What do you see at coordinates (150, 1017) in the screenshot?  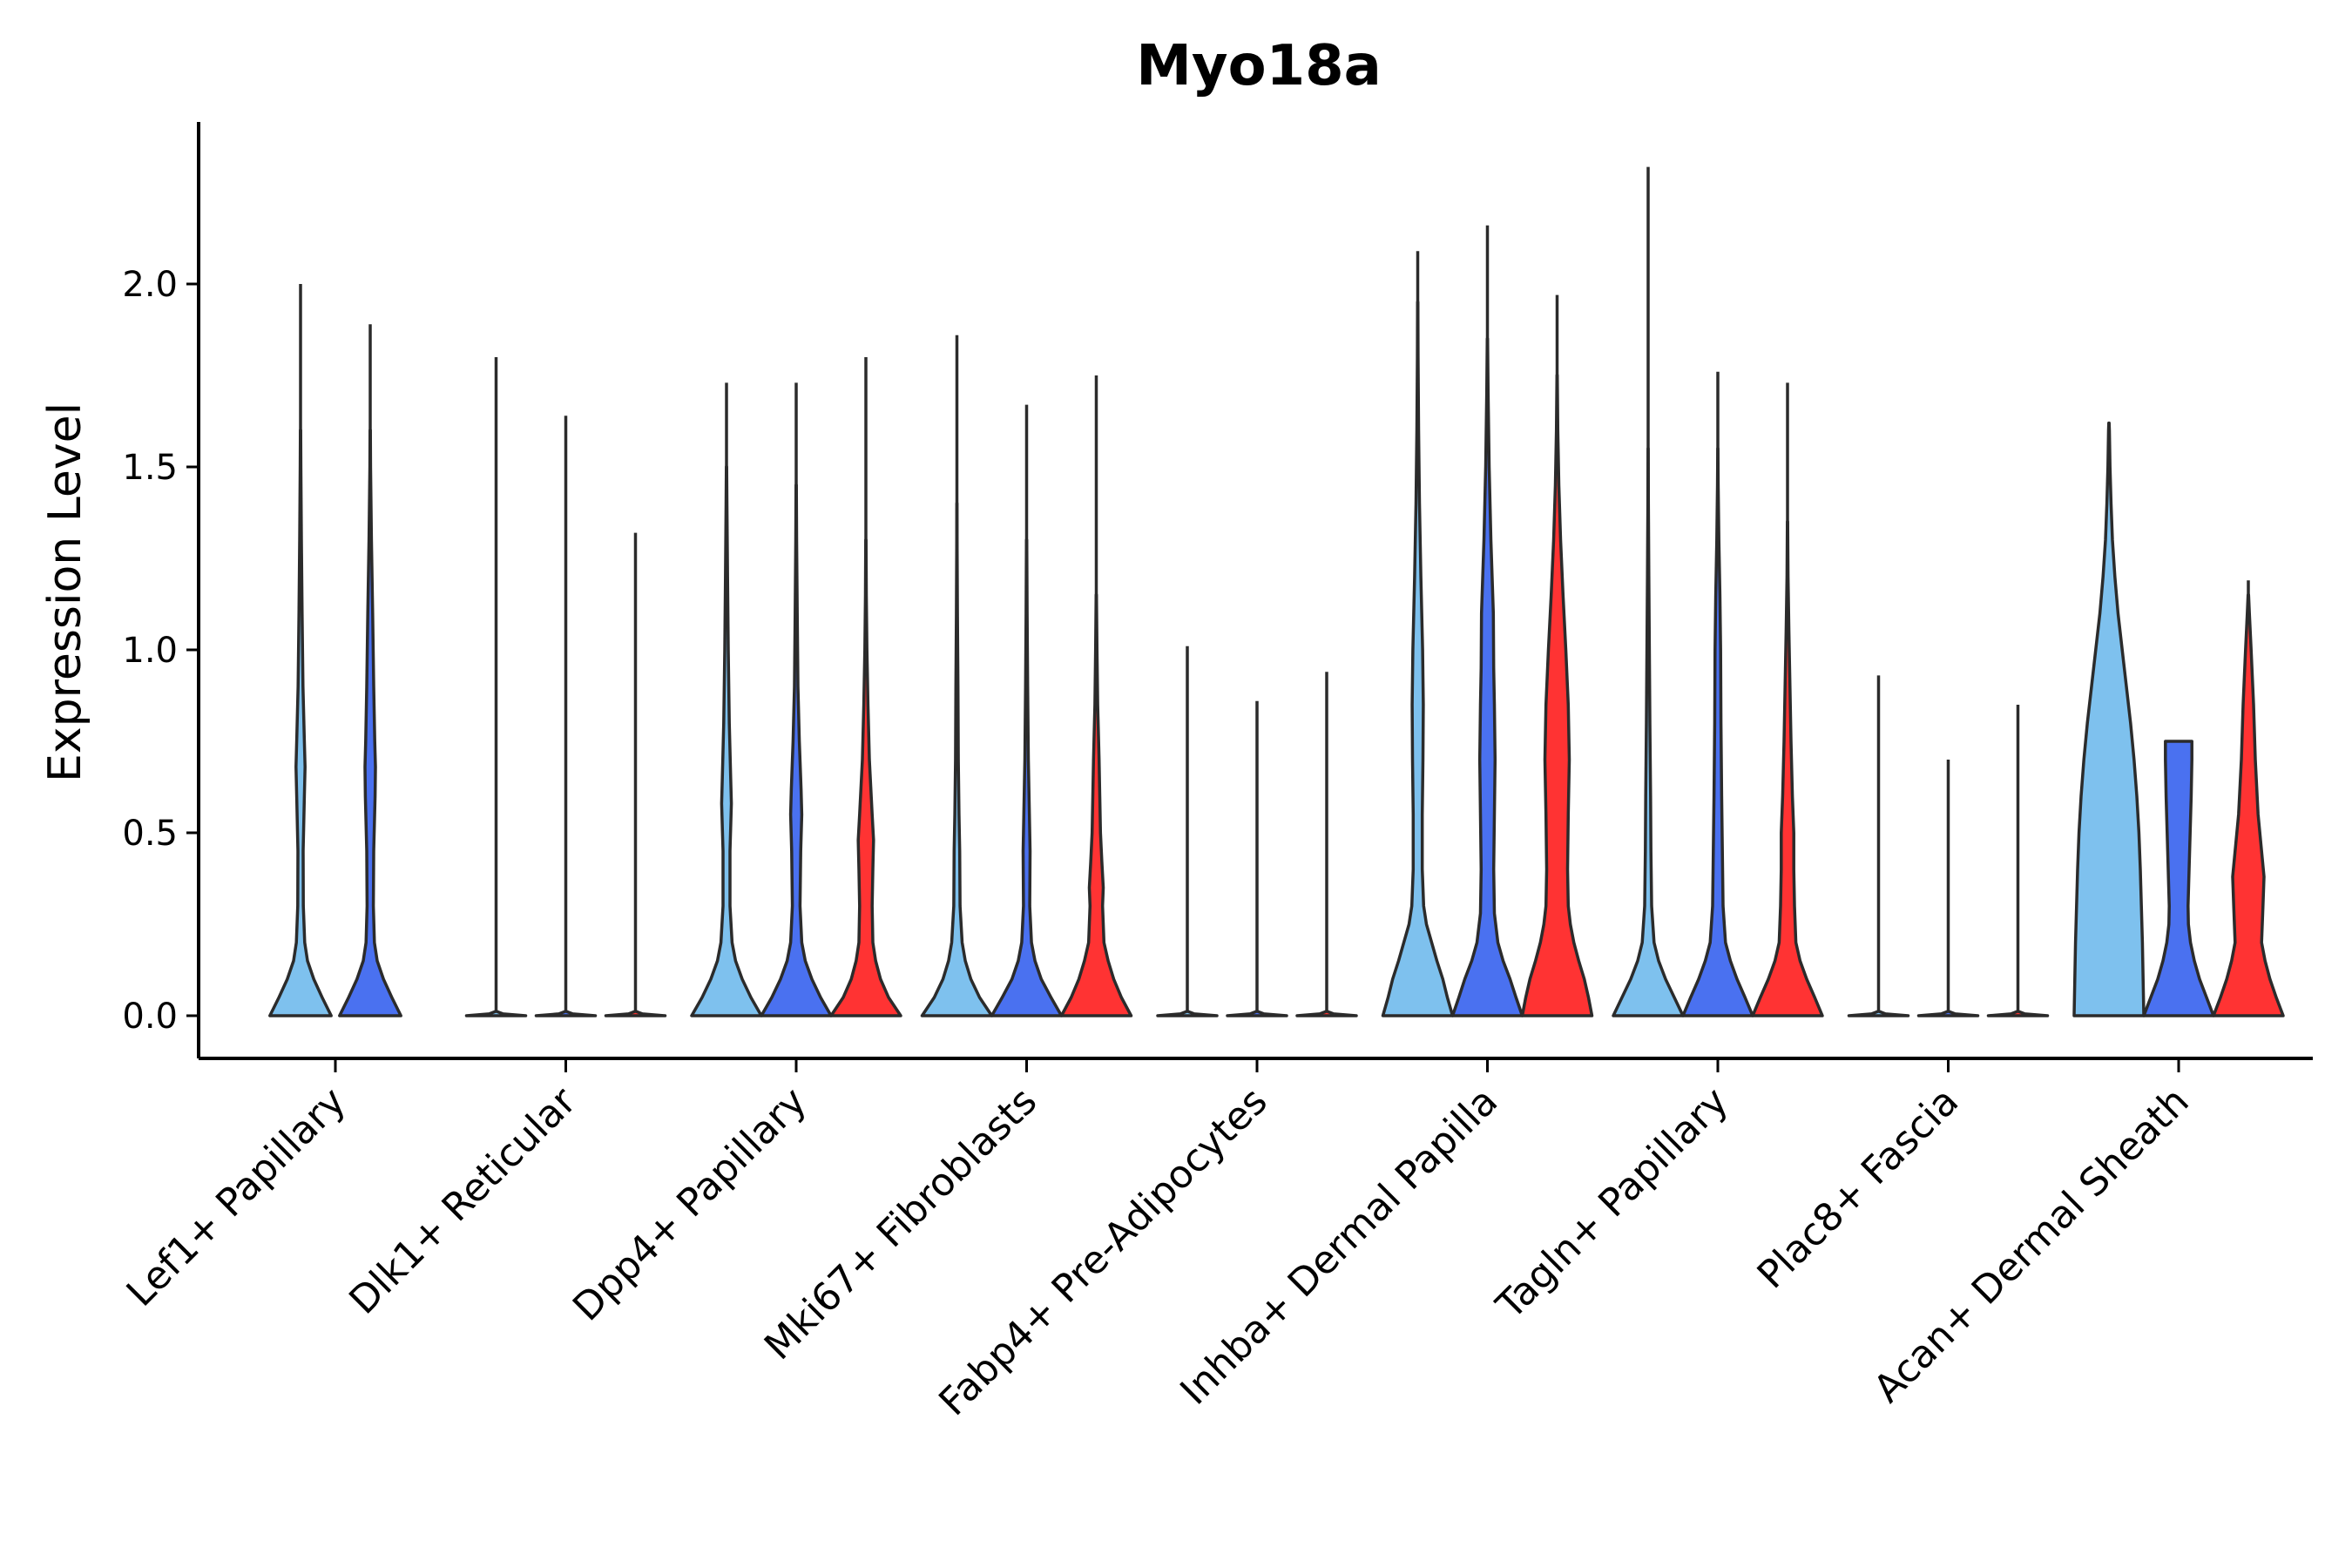 I see `y-tick-label: 0.0` at bounding box center [150, 1017].